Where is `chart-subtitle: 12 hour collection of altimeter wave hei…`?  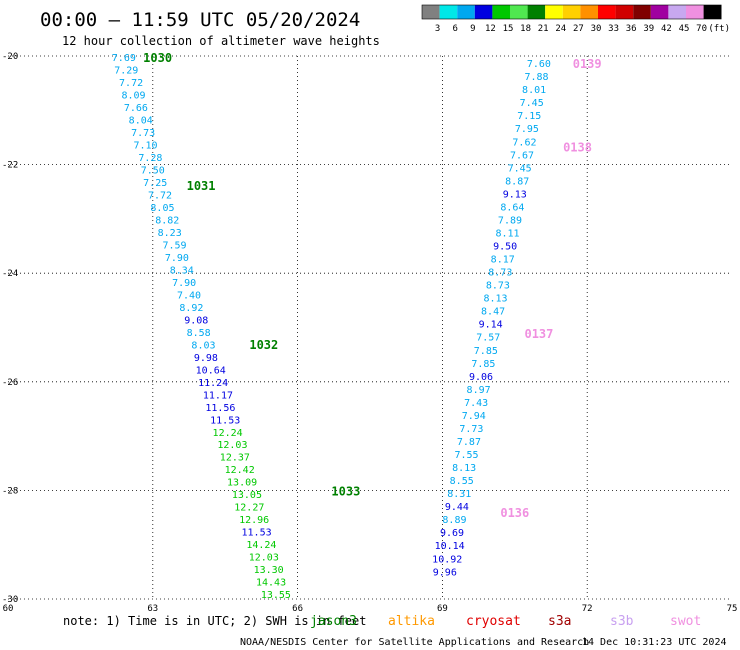
chart-subtitle: 12 hour collection of altimeter wave hei… is located at coordinates (221, 41).